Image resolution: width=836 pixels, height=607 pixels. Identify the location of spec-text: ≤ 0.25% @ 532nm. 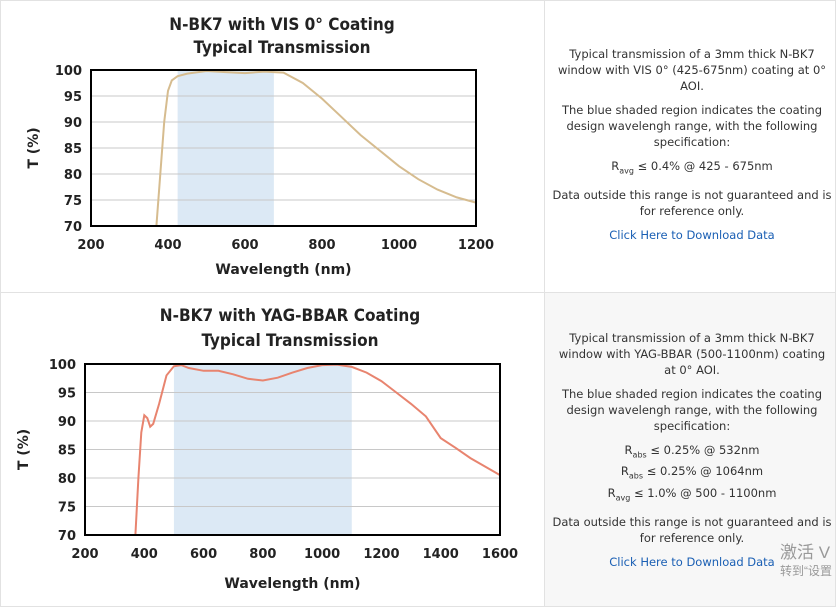
(705, 450).